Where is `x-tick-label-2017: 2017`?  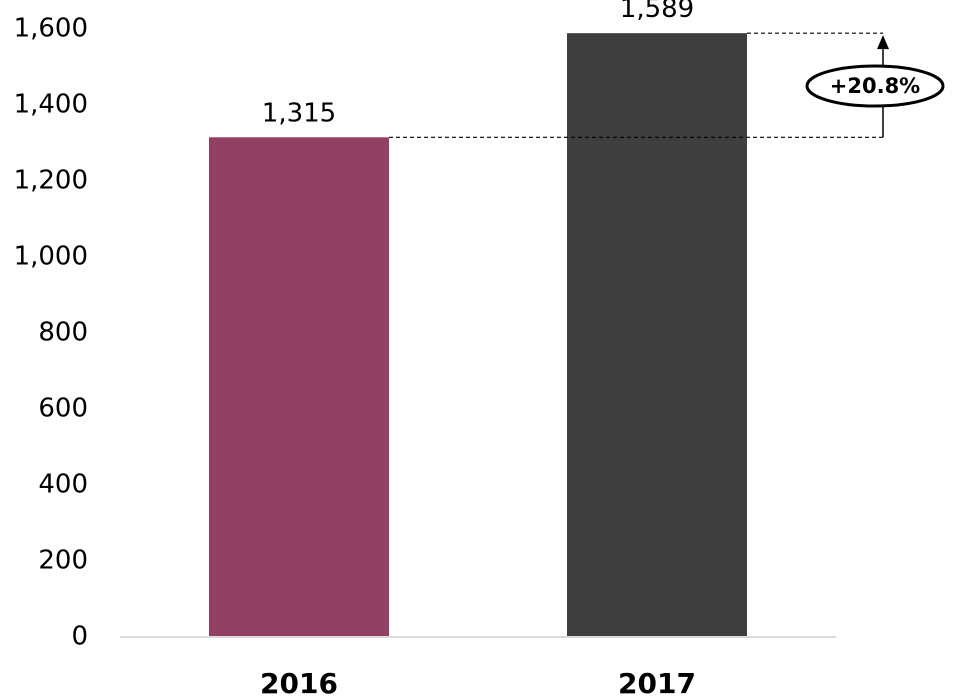
x-tick-label-2017: 2017 is located at coordinates (657, 683).